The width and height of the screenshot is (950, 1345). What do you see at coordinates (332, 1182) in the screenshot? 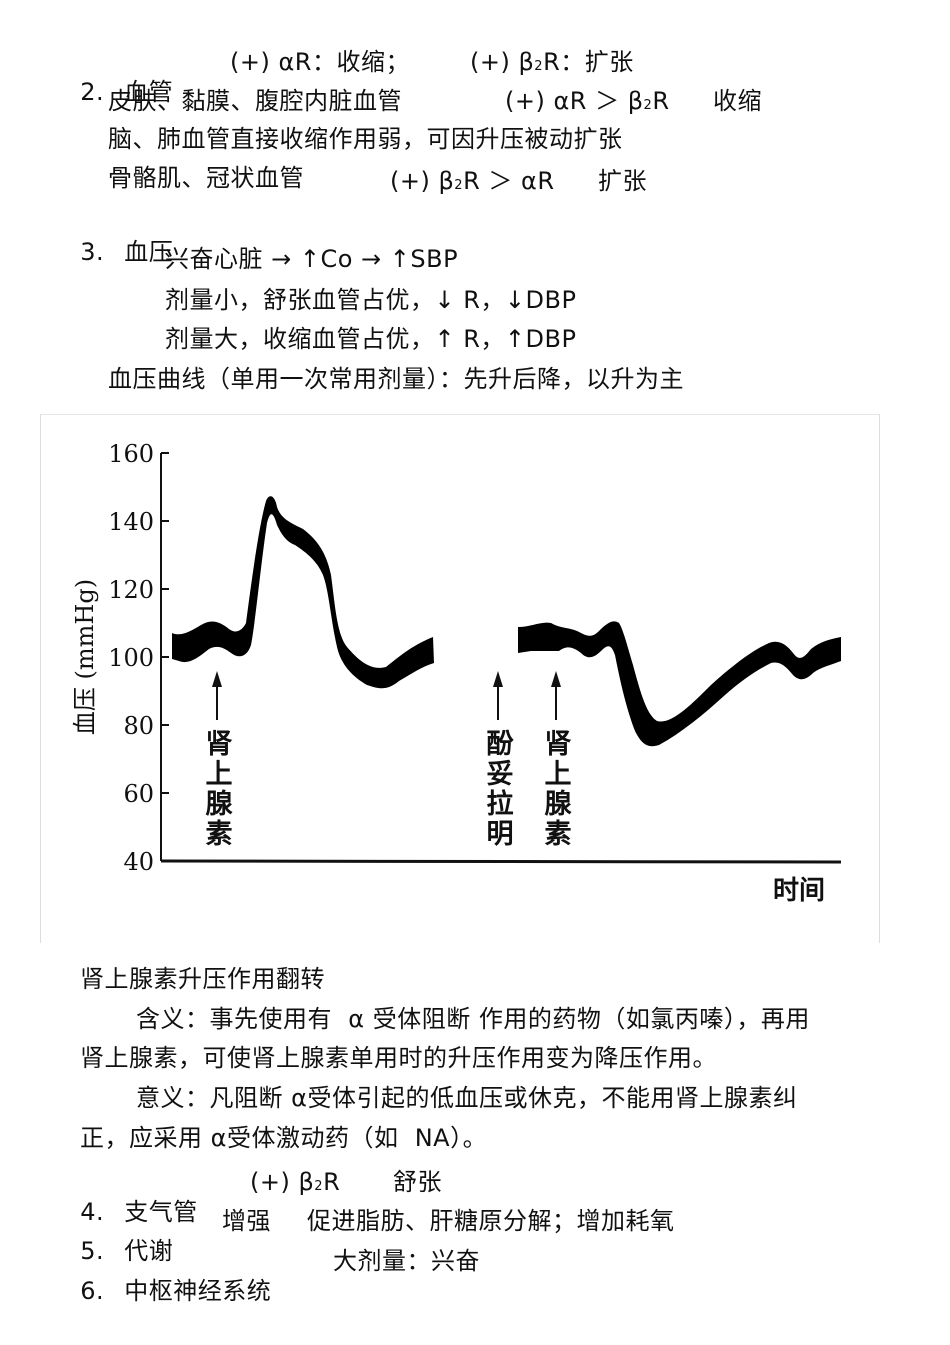
I see `receptor-tail: R` at bounding box center [332, 1182].